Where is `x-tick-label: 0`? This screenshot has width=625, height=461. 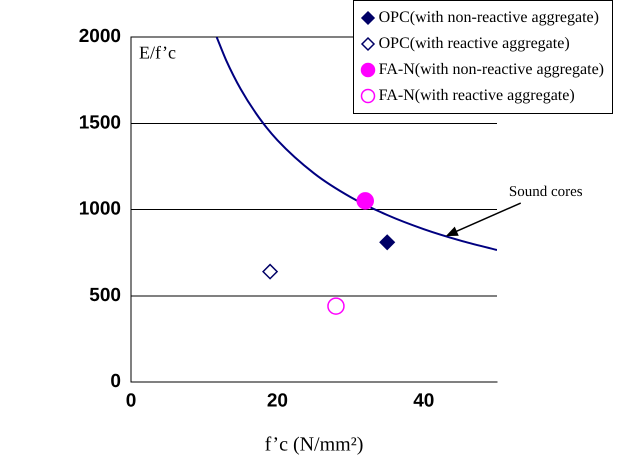
x-tick-label: 0 is located at coordinates (131, 401).